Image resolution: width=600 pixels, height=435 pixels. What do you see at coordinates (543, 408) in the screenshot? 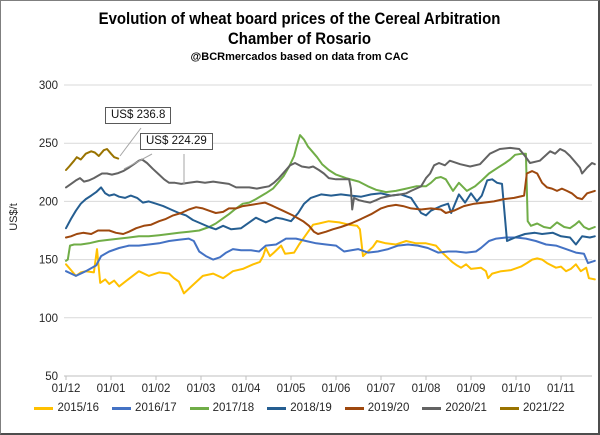
I see `legend-label: 2021/22` at bounding box center [543, 408].